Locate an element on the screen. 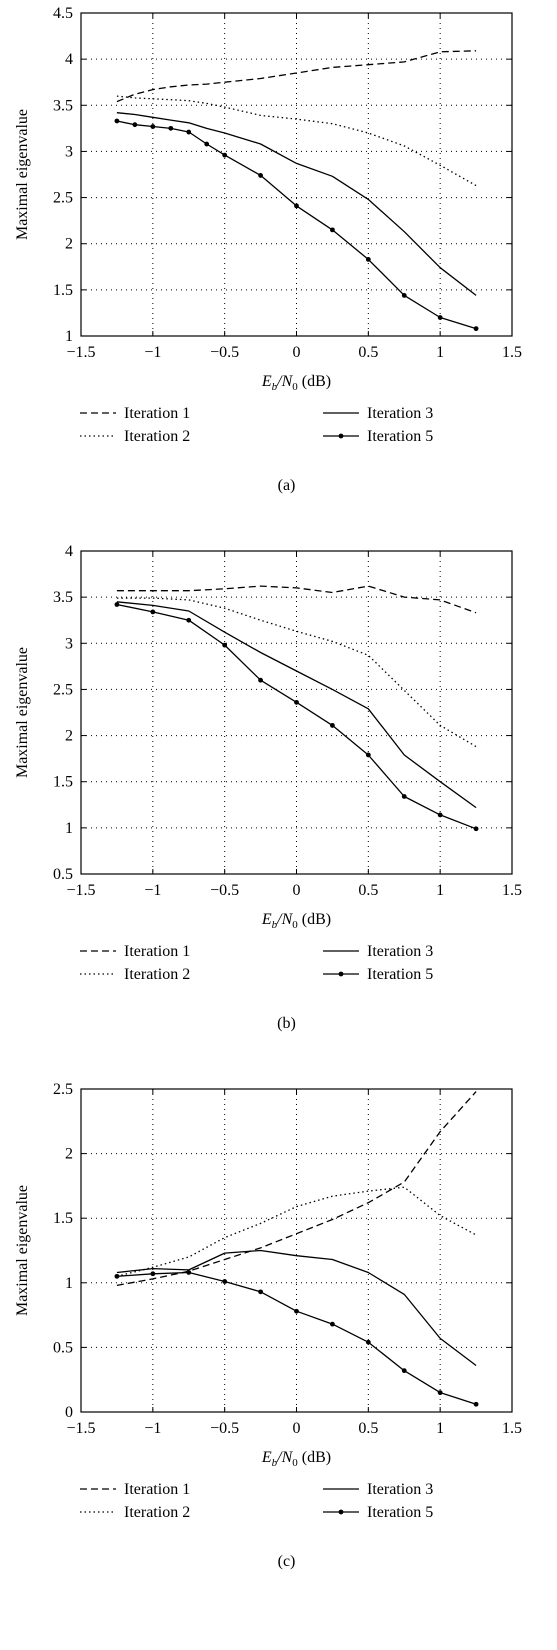 The height and width of the screenshot is (1650, 557). y-tick-label: 0 is located at coordinates (69, 1412).